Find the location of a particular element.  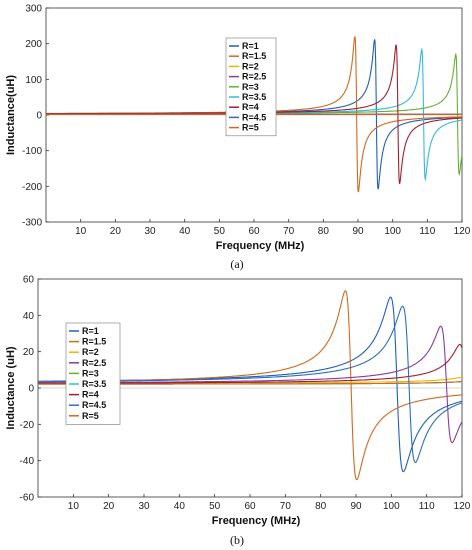

y-tick-label: 20 is located at coordinates (29, 352).